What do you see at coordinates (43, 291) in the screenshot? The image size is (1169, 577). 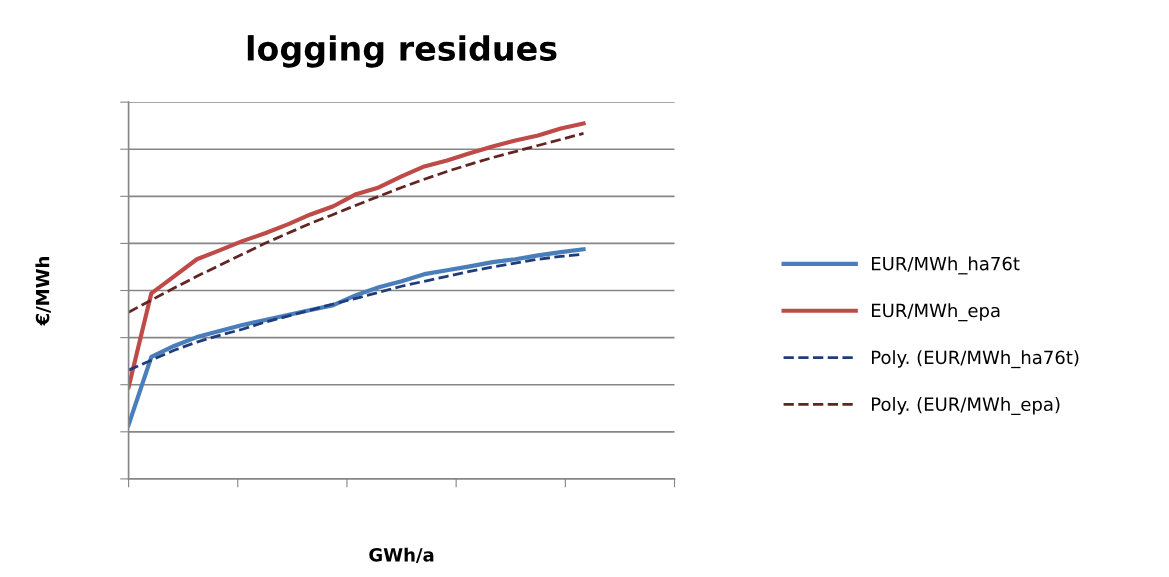 I see `y-axis-title: €/MWh` at bounding box center [43, 291].